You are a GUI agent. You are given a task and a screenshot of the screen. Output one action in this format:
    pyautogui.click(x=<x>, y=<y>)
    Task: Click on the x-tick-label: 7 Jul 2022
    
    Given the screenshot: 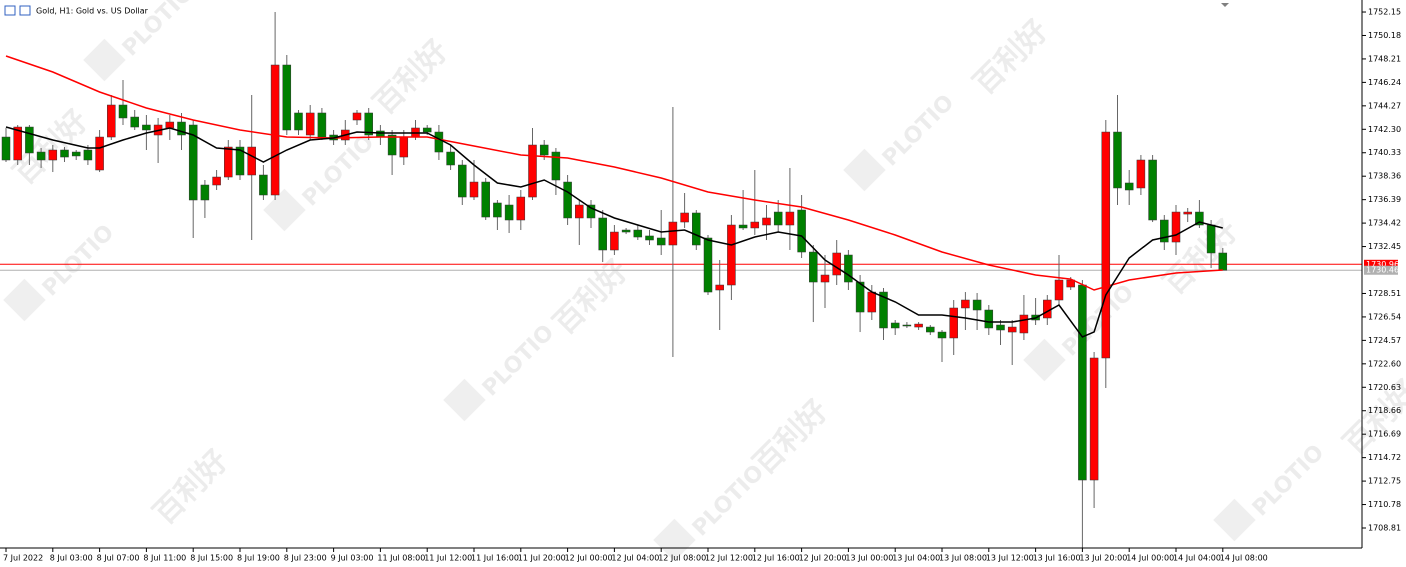 What is the action you would take?
    pyautogui.click(x=23, y=558)
    